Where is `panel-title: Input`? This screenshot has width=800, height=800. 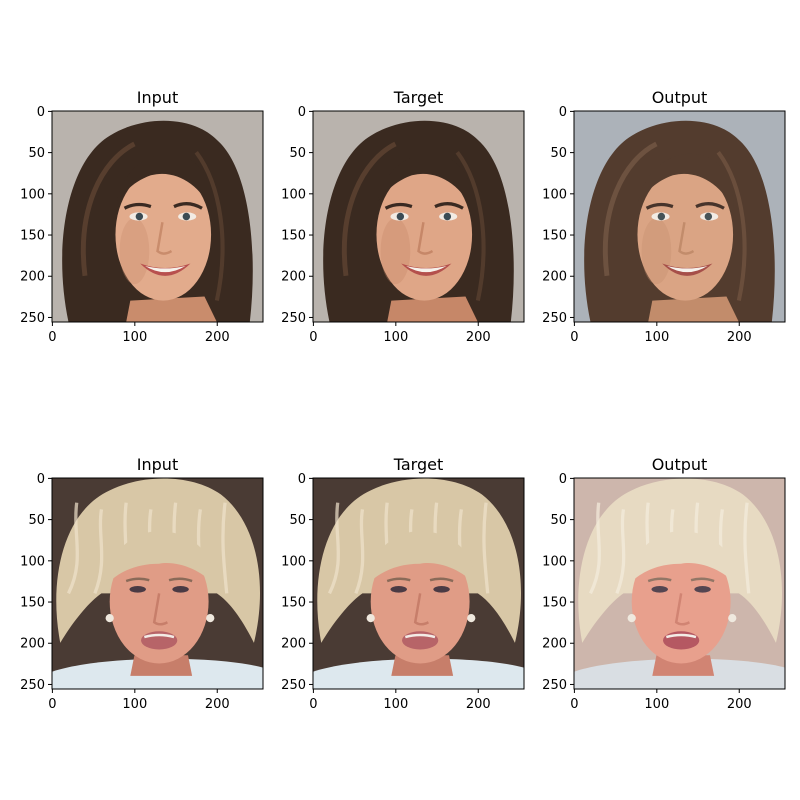
panel-title: Input is located at coordinates (157, 97).